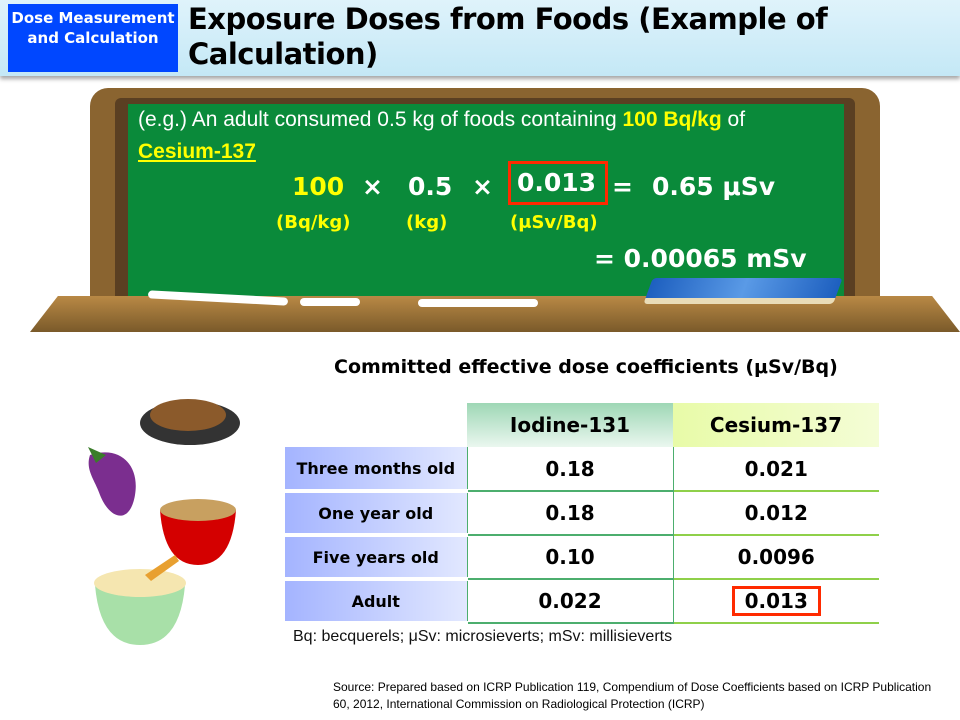 Image resolution: width=960 pixels, height=720 pixels. I want to click on food-illustrations, so click(164, 522).